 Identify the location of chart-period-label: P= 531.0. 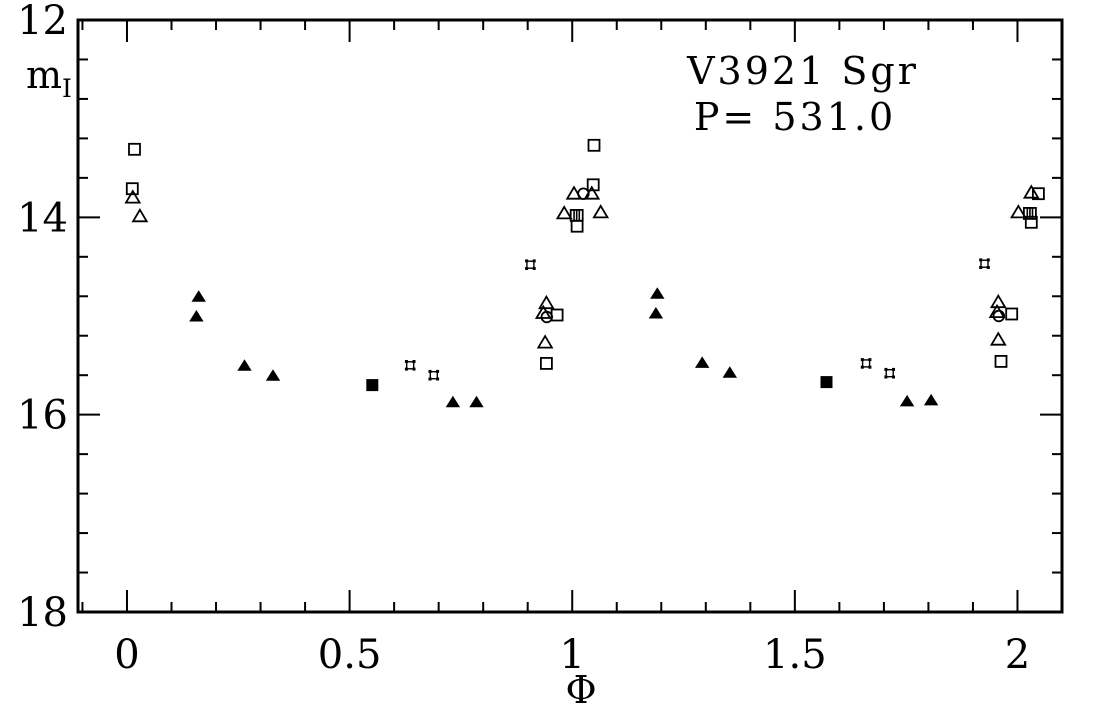
(795, 117).